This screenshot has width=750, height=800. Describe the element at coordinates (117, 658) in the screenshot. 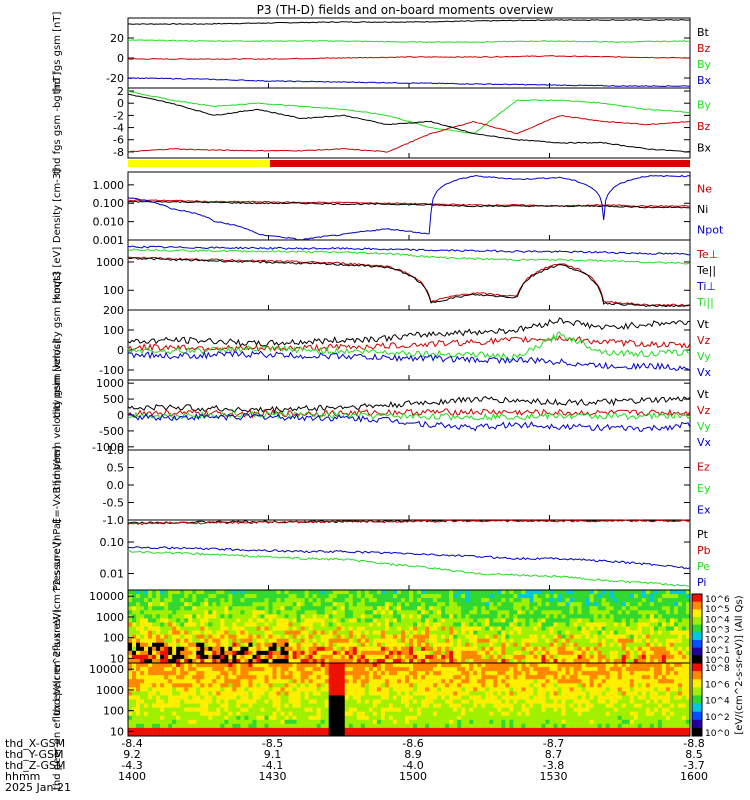

I see `y-tick-label: 10` at that location.